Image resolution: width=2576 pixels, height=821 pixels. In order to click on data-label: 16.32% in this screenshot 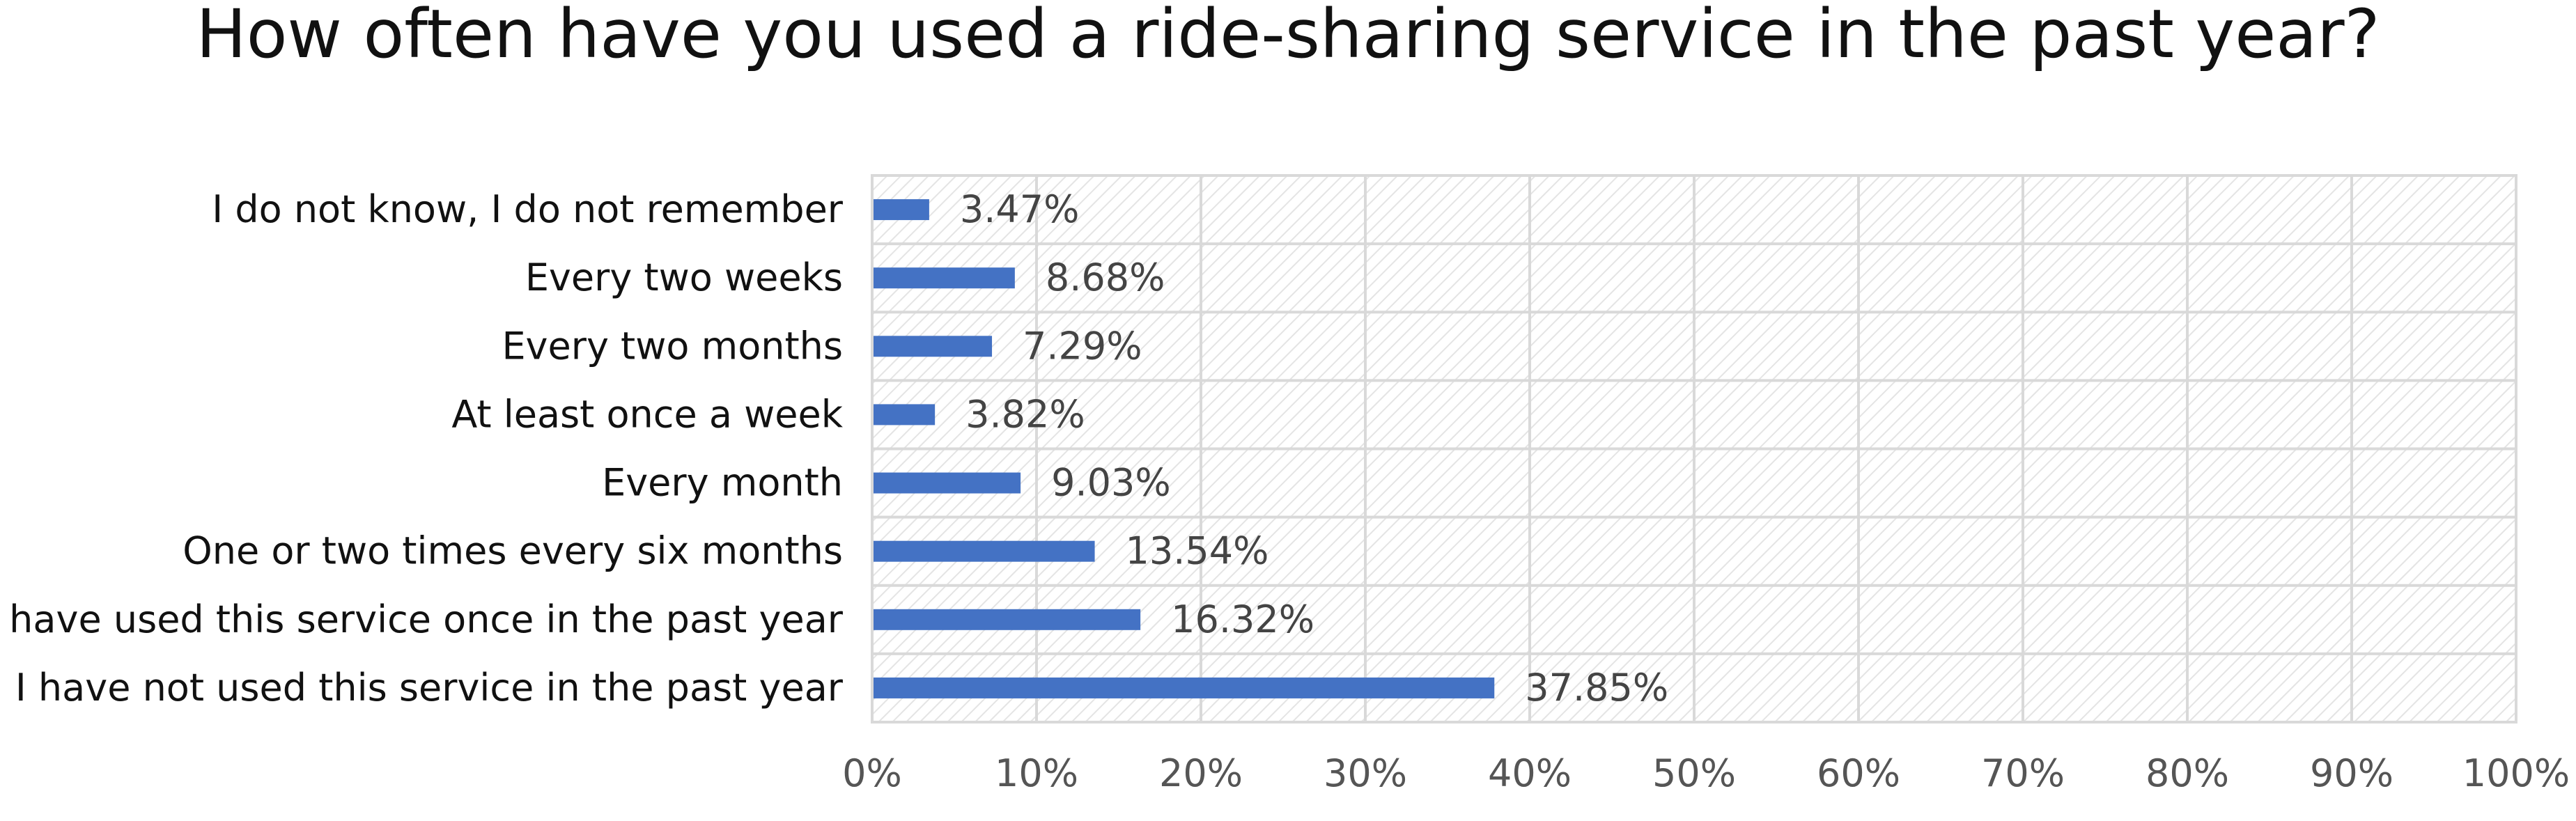, I will do `click(1242, 619)`.